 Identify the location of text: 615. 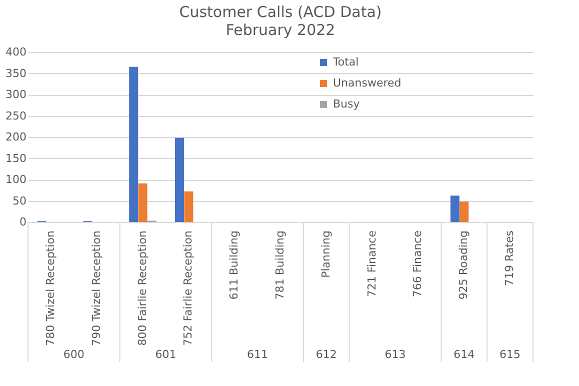
(510, 354).